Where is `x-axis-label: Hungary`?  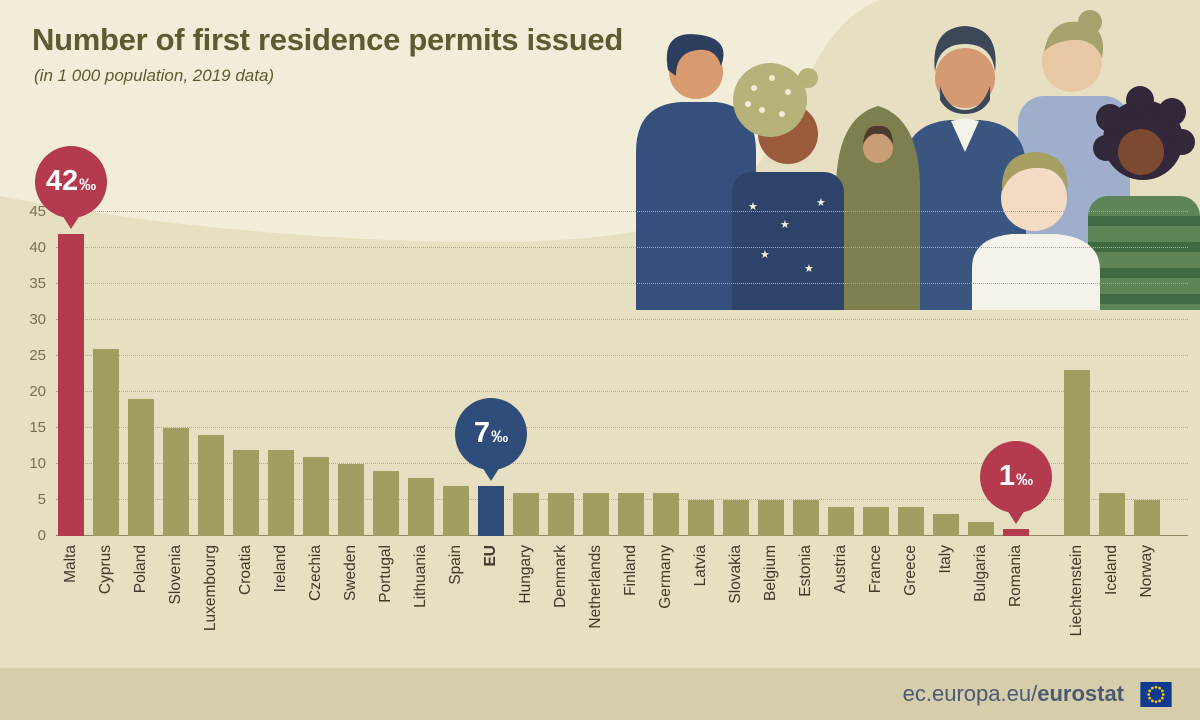 x-axis-label: Hungary is located at coordinates (525, 574).